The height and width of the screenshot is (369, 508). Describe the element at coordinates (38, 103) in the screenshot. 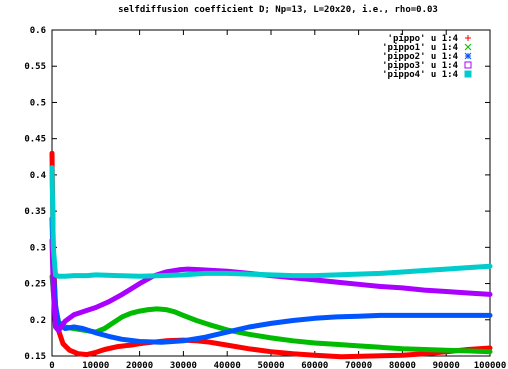

I see `y-tick-label: 0.5` at that location.